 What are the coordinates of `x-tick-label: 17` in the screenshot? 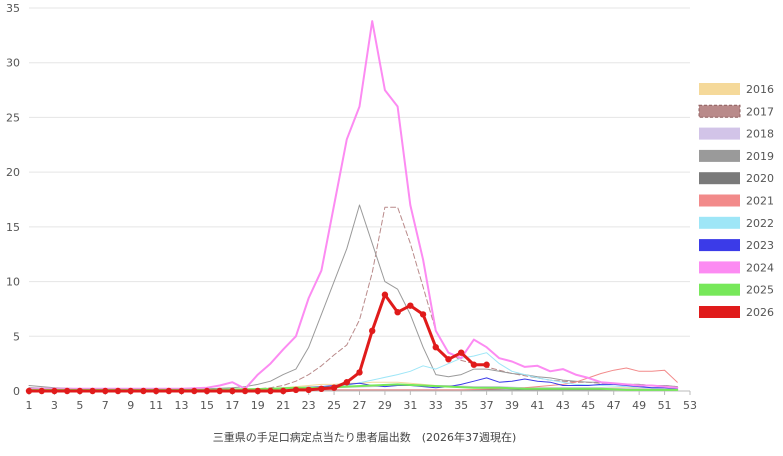 It's located at (232, 405).